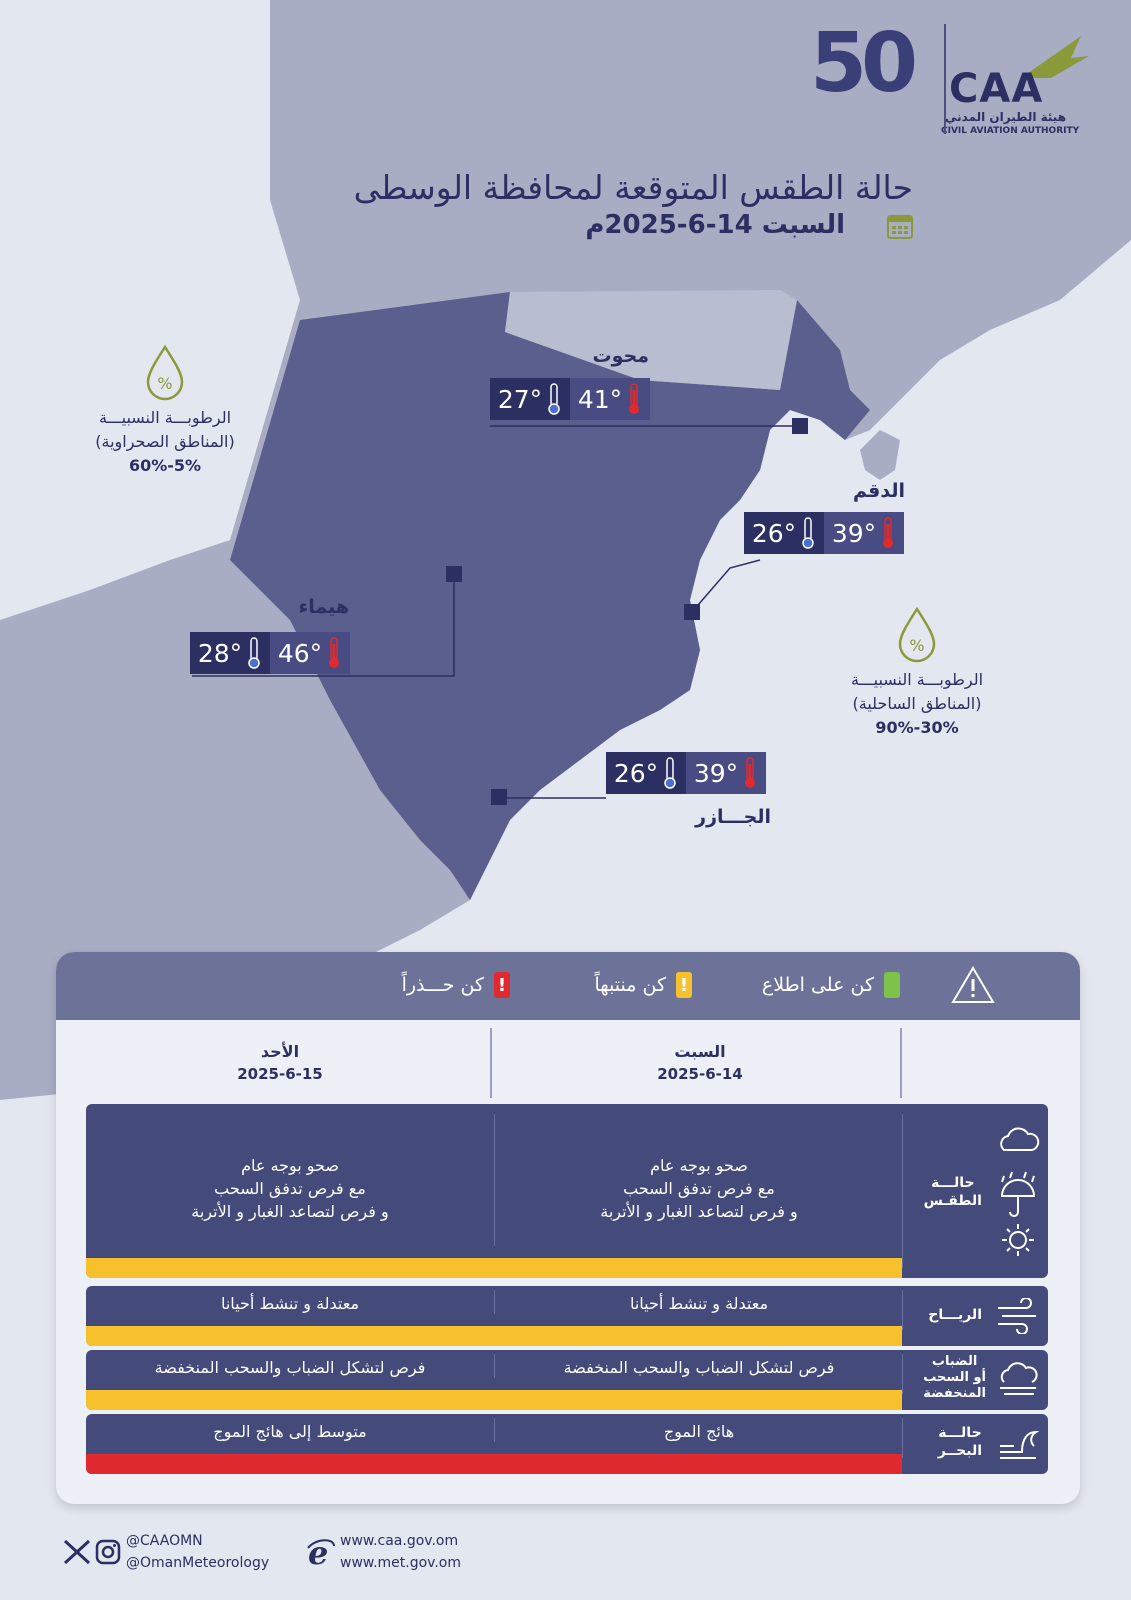 The image size is (1131, 1600). I want to click on legend-caution-label: كن حـــذراً, so click(442, 985).